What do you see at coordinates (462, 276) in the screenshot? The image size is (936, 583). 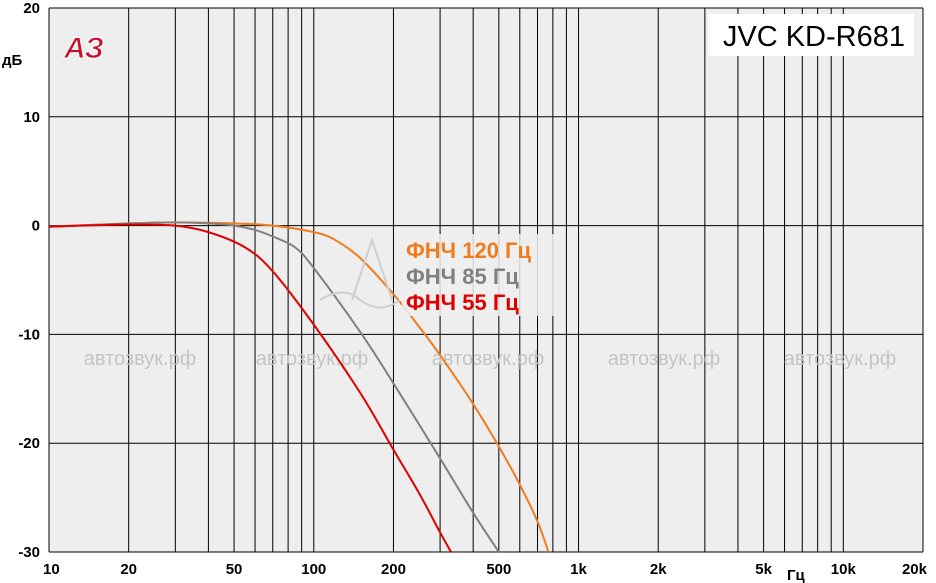 I see `legend-entry-1: ФНЧ 85 Гц` at bounding box center [462, 276].